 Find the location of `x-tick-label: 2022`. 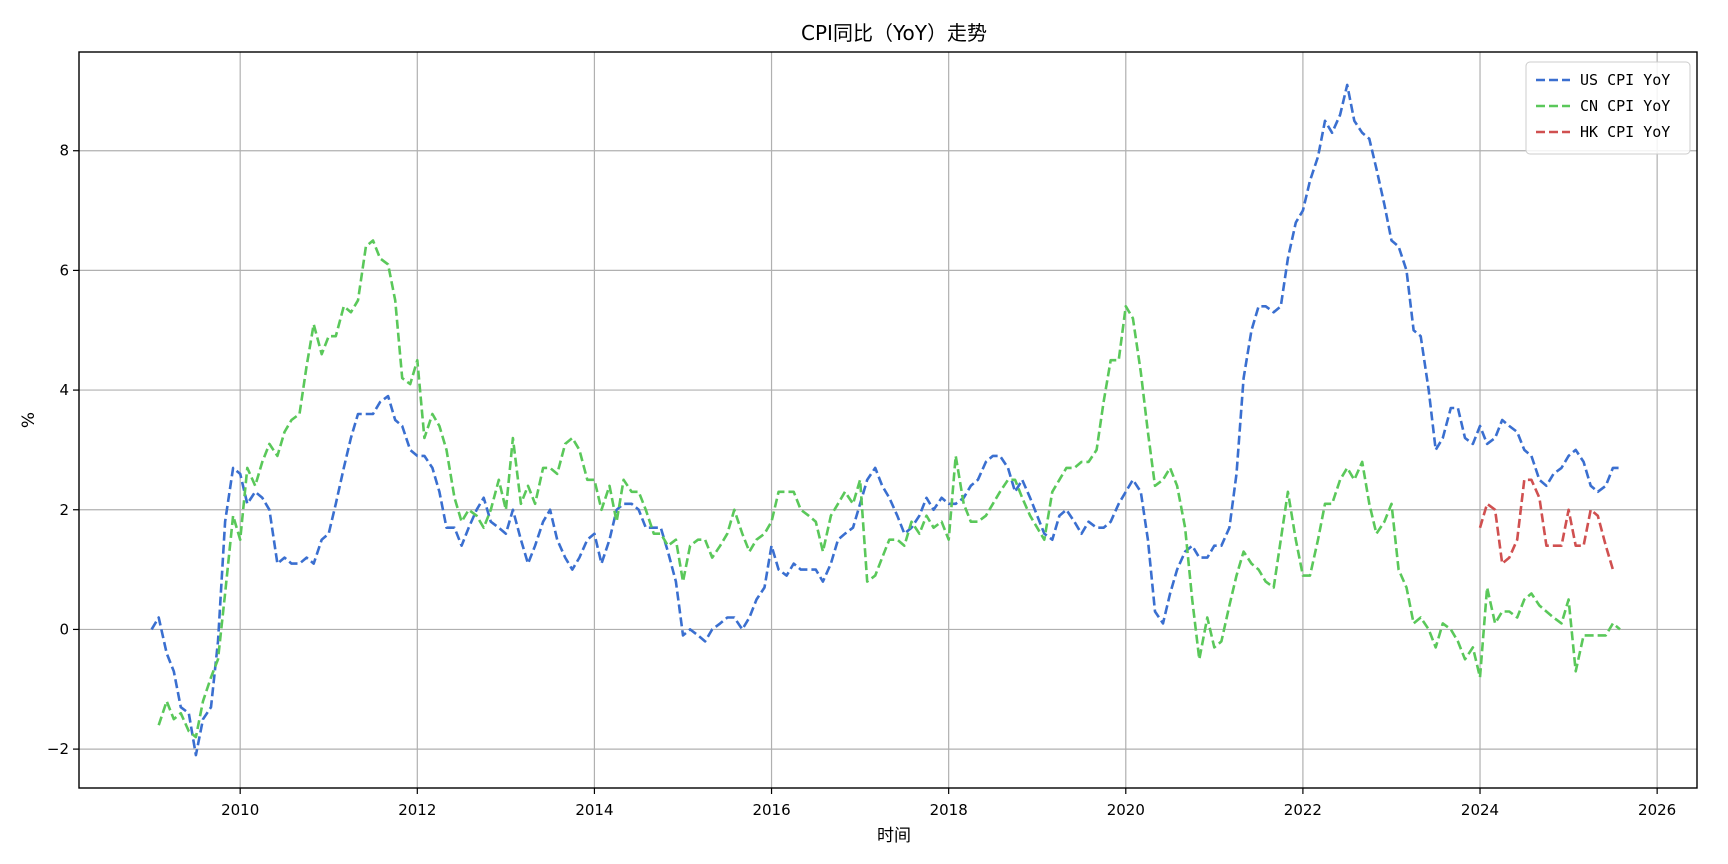

x-tick-label: 2022 is located at coordinates (1303, 810).